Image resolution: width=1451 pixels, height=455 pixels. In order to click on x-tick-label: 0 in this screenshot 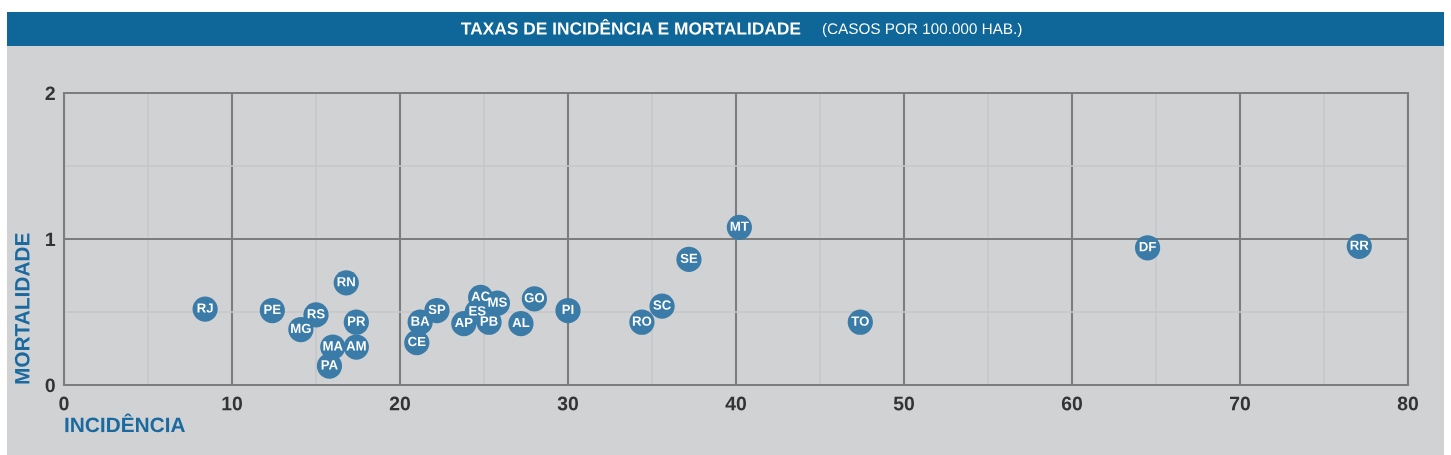, I will do `click(64, 403)`.